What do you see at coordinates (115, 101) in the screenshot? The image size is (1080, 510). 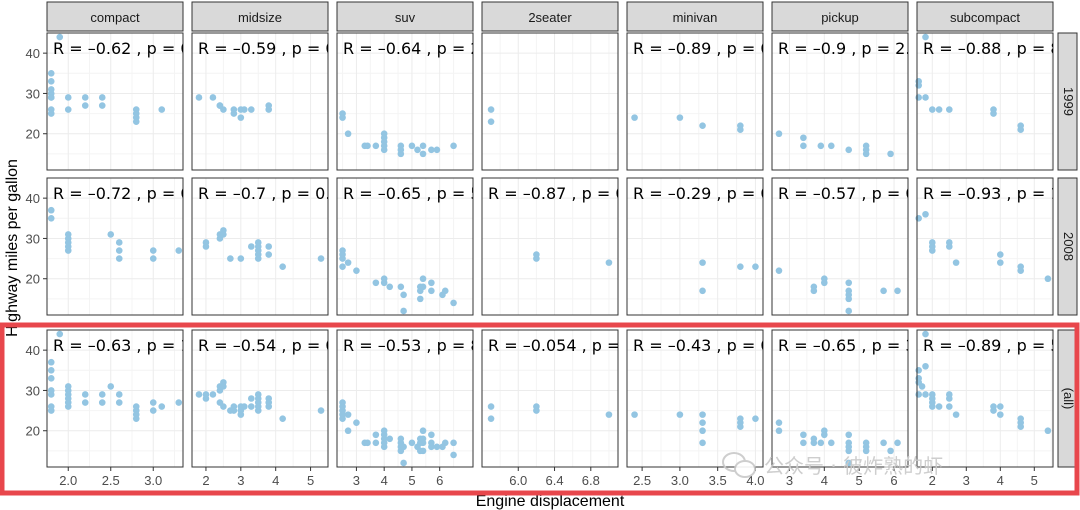 I see `panel-compact-1999: R = –0.62 , p = 0.0` at bounding box center [115, 101].